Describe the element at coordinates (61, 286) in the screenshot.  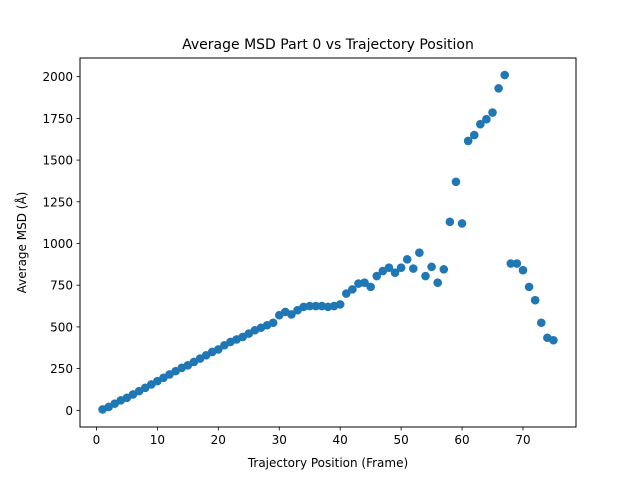
I see `y-tick-label: 750` at that location.